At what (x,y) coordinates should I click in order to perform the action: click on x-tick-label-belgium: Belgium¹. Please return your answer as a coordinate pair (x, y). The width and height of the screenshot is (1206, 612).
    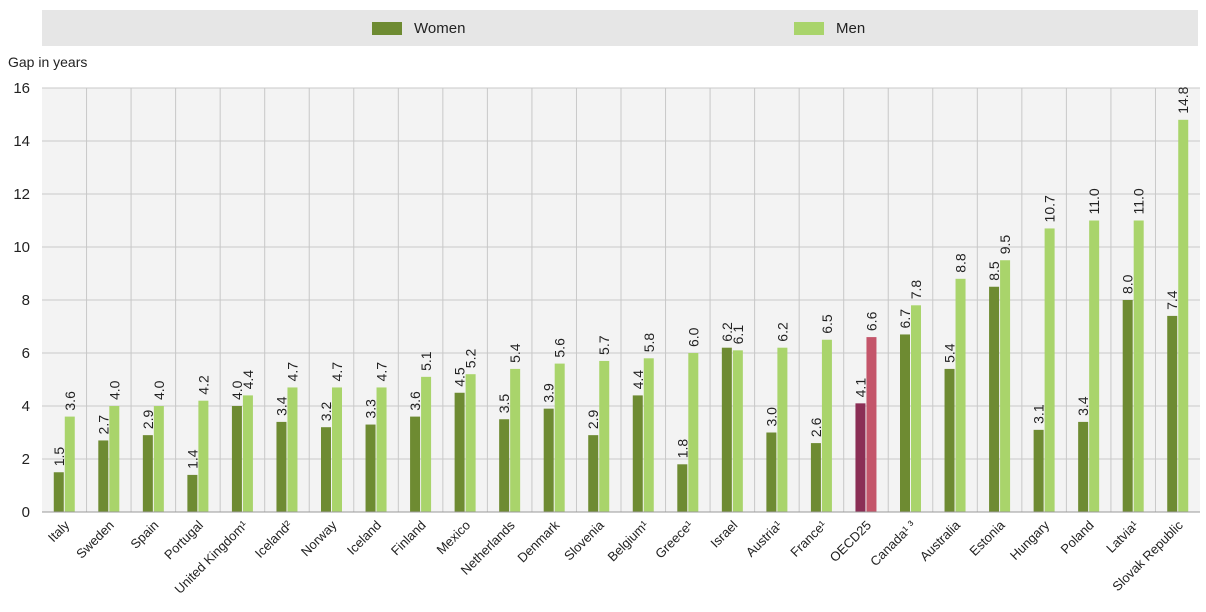
    Looking at the image, I should click on (628, 540).